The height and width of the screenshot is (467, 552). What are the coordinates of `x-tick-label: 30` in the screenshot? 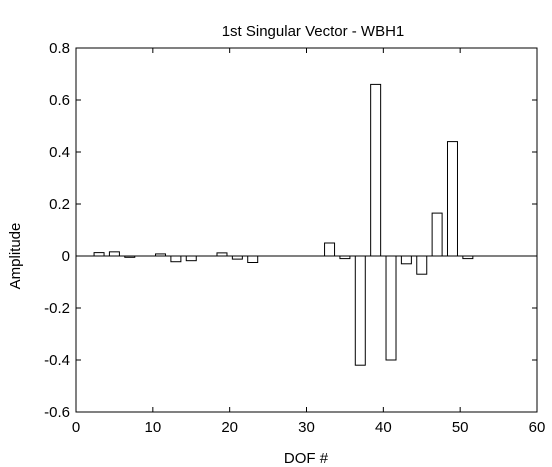 It's located at (306, 427).